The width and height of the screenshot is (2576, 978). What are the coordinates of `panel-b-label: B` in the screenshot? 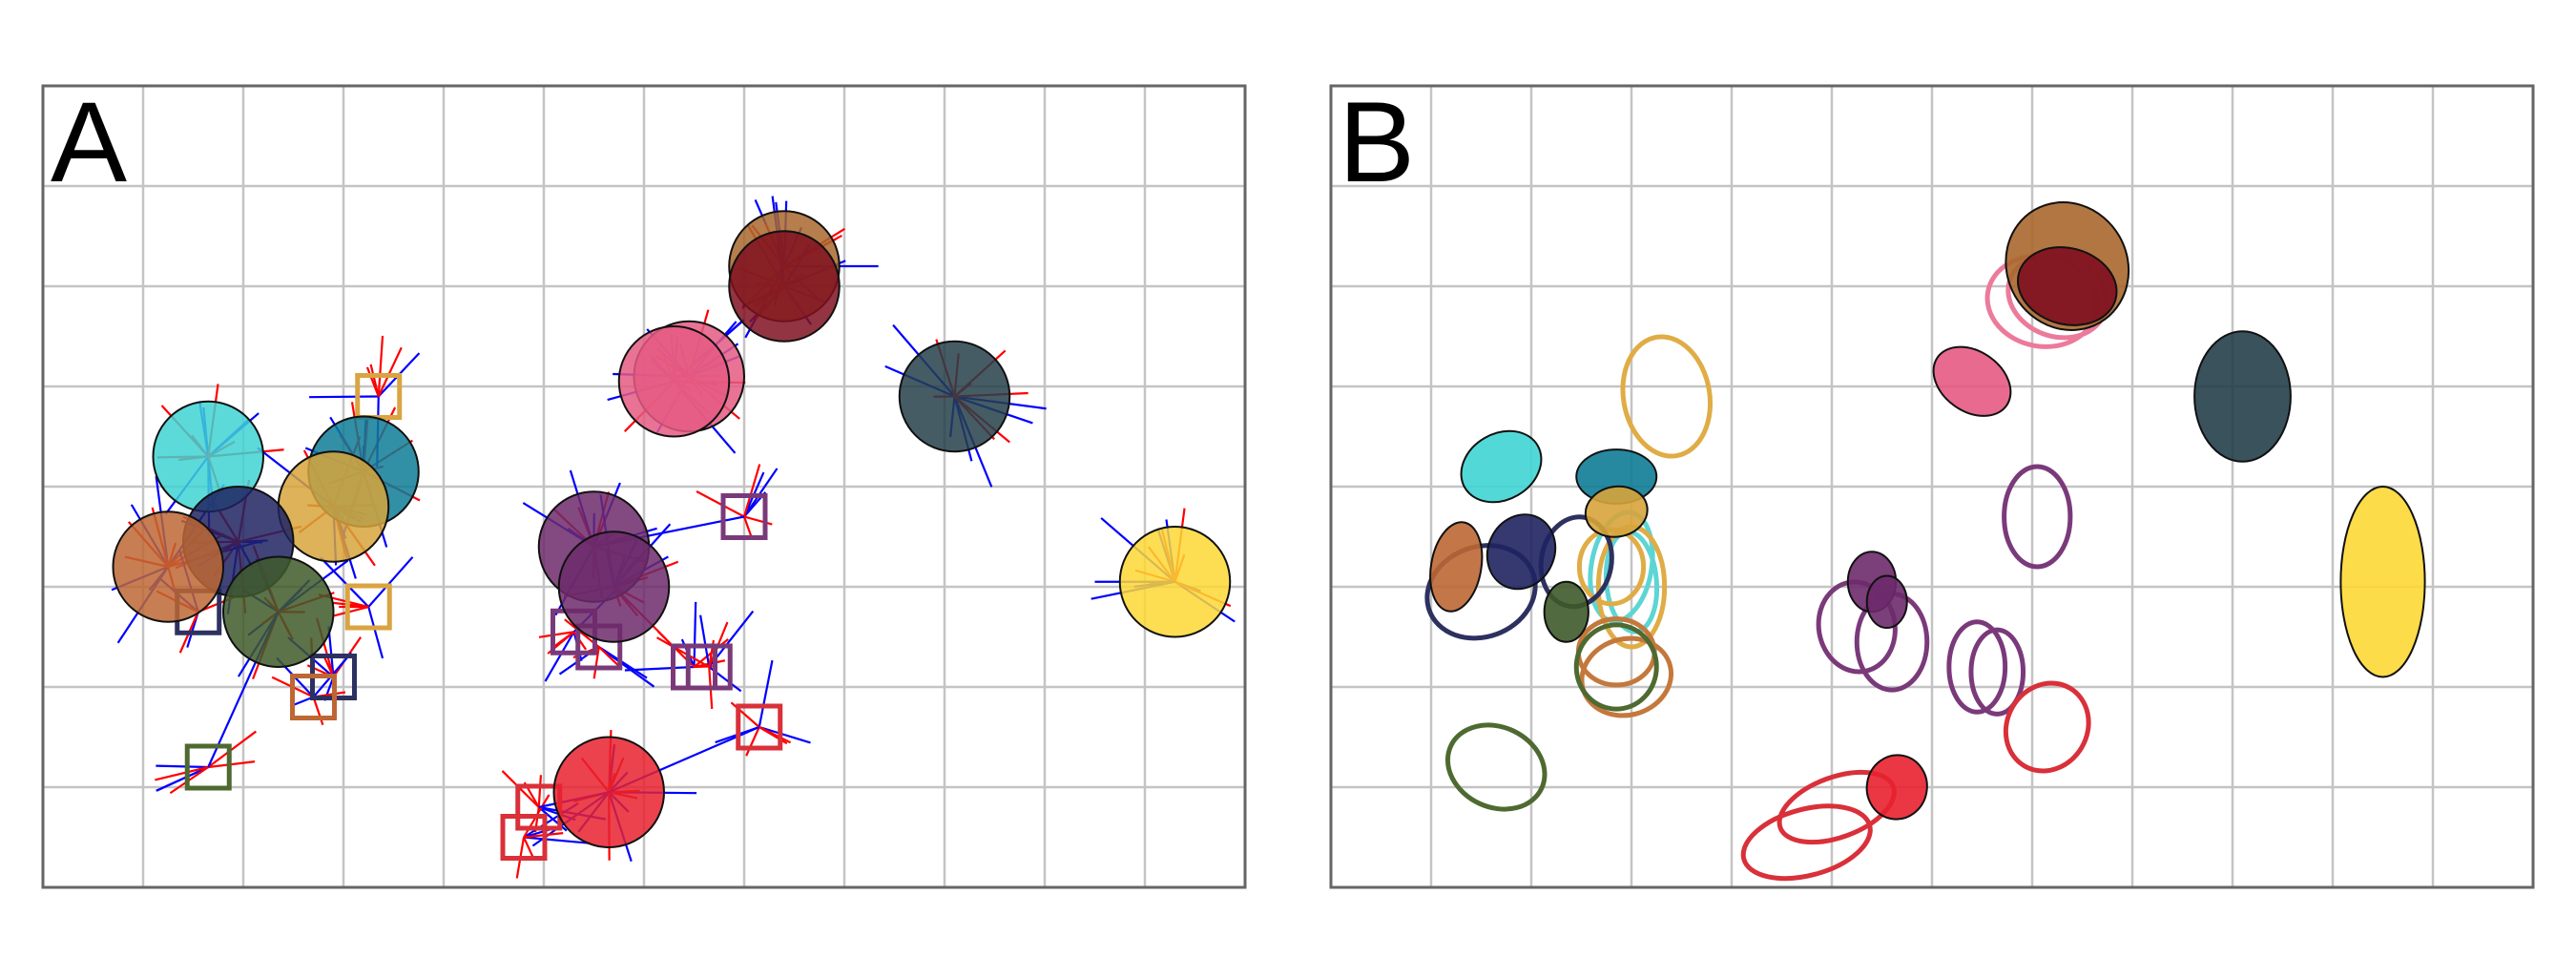 It's located at (1377, 142).